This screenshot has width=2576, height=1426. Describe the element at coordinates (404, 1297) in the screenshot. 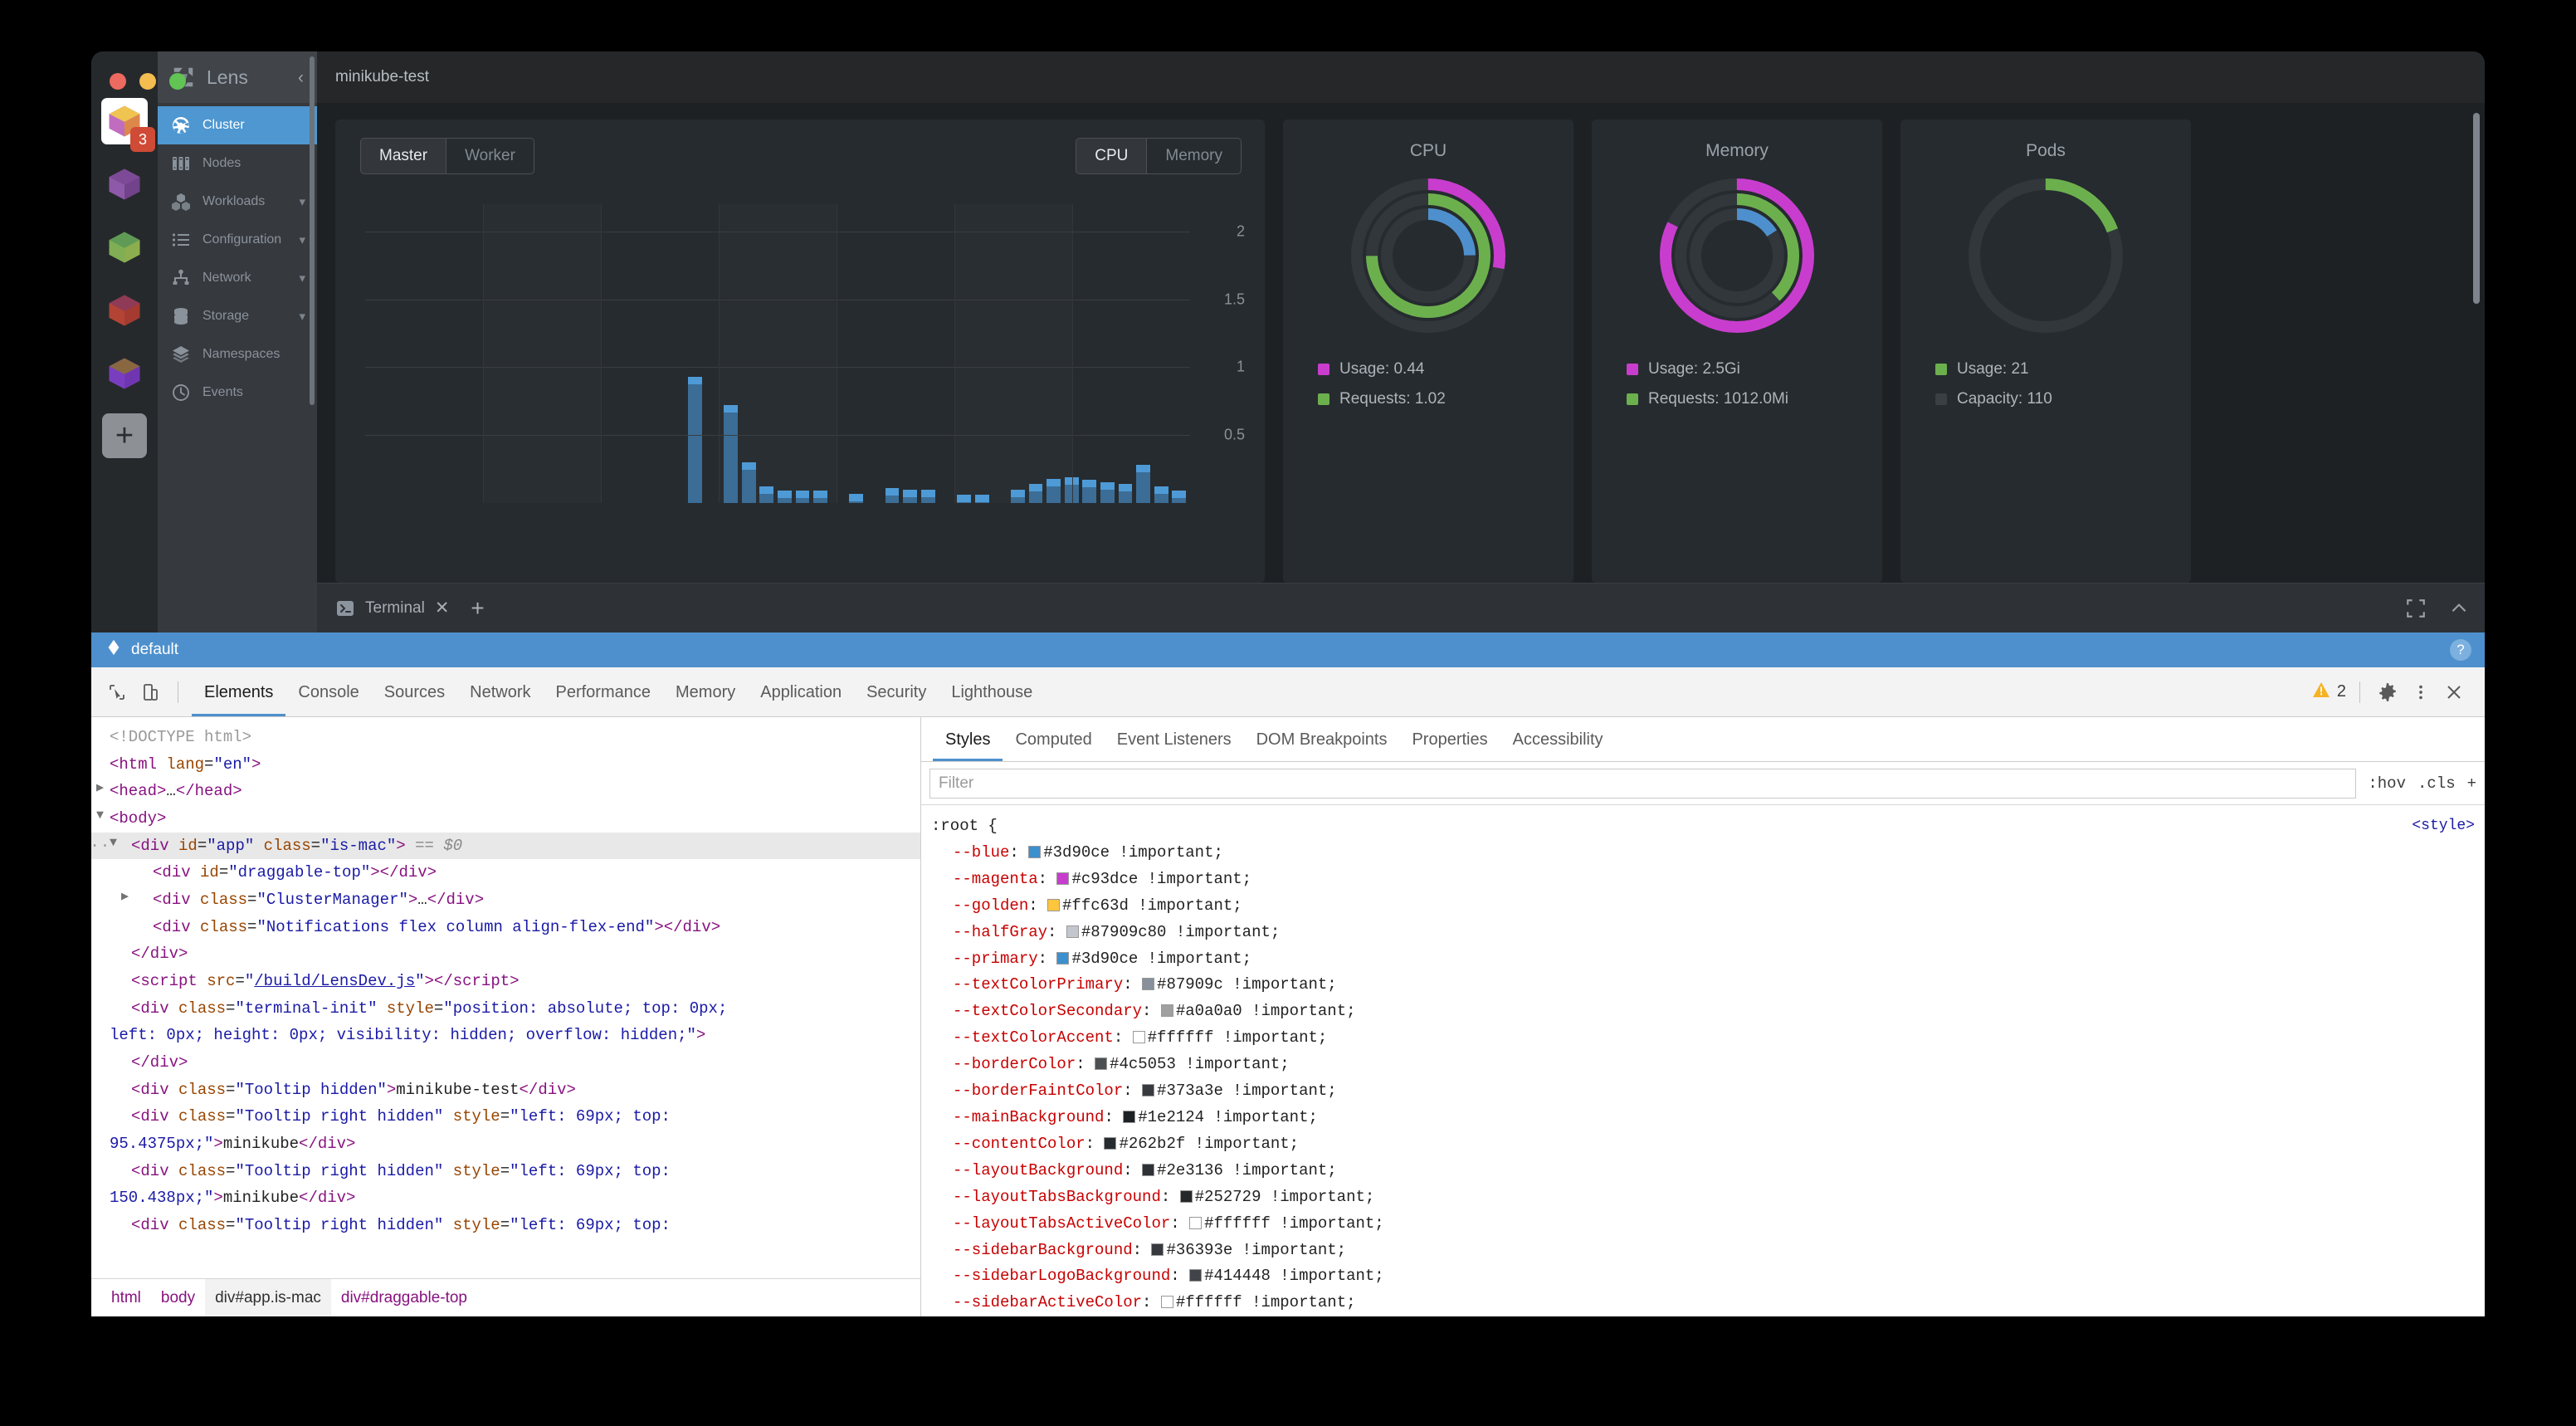

I see `breadcrumb-item: div#draggable-top` at that location.